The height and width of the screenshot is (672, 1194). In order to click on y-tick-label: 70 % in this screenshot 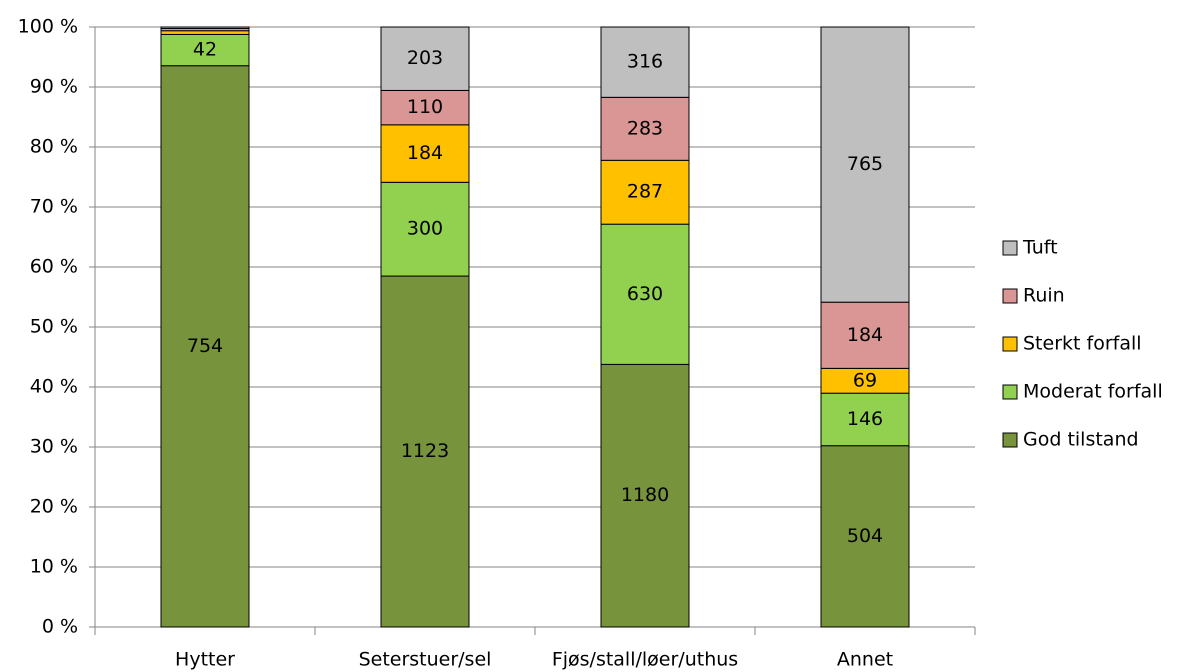, I will do `click(54, 207)`.